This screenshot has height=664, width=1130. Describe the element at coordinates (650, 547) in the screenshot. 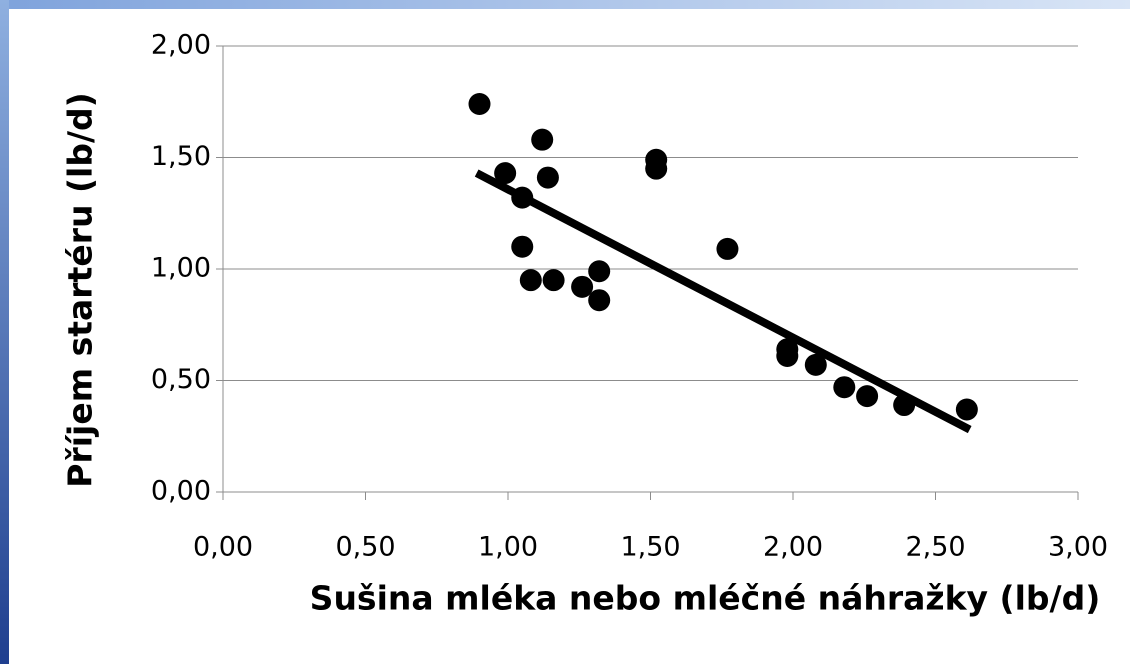

I see `x-tick-label: 1,50` at that location.